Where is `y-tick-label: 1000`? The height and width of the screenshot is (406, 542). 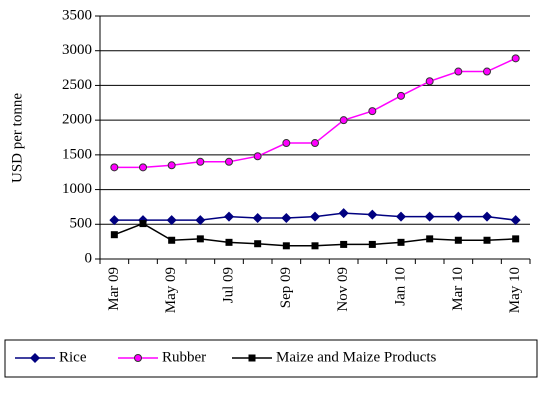 y-tick-label: 1000 is located at coordinates (77, 189).